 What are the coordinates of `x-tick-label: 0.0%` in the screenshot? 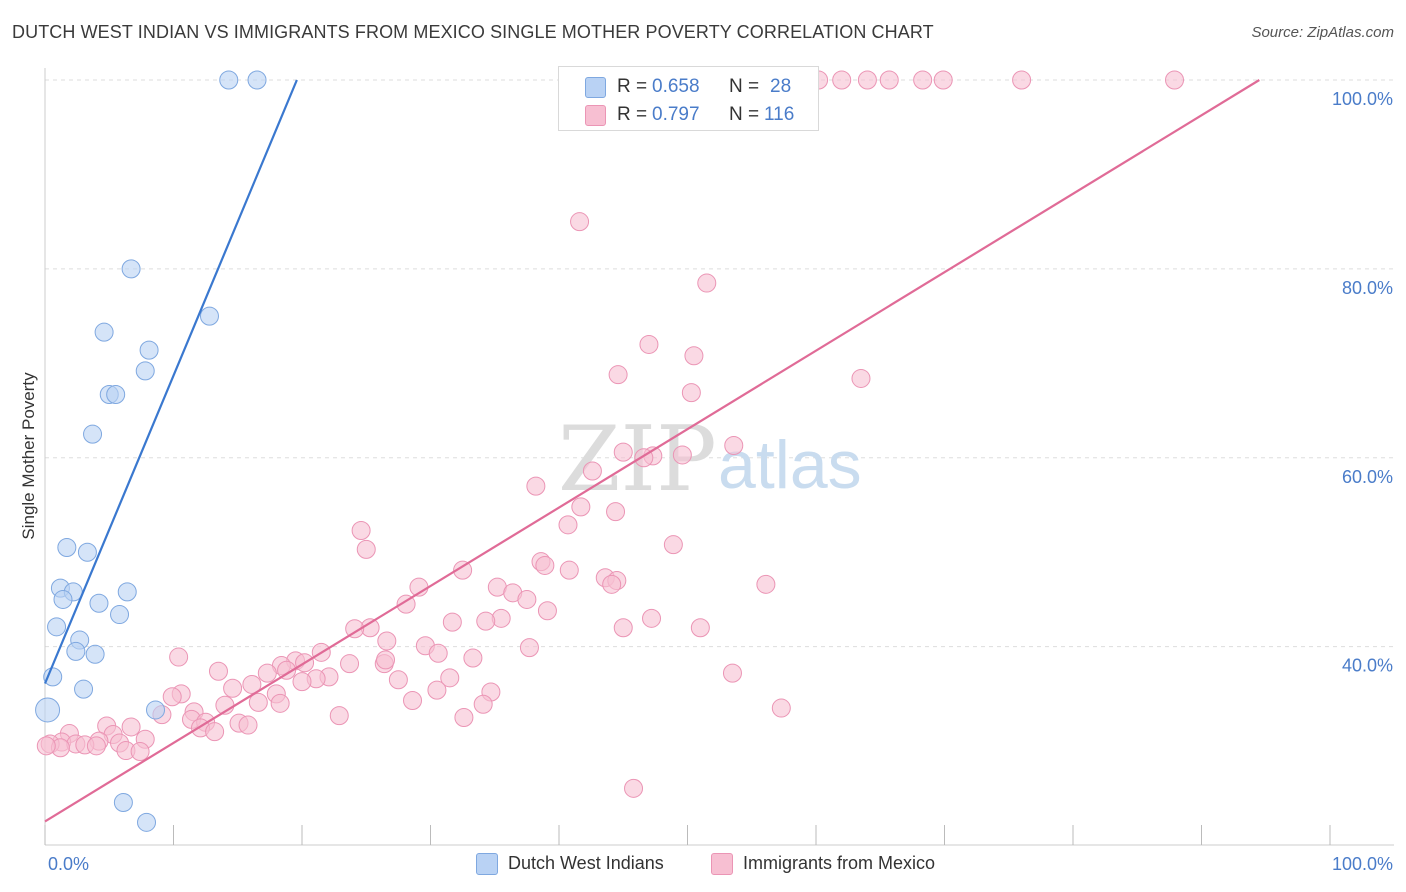 It's located at (68, 864).